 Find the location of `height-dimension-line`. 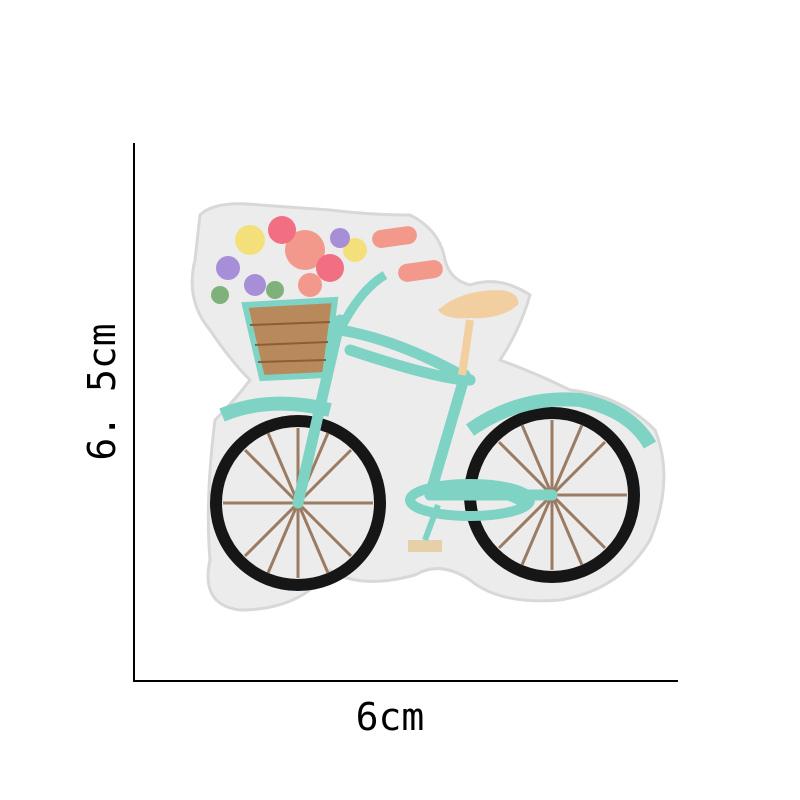

height-dimension-line is located at coordinates (134, 412).